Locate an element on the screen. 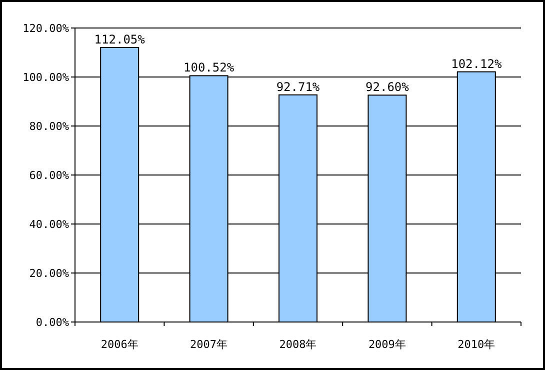 The image size is (545, 370). y-tick-label: 20.00% is located at coordinates (49, 273).